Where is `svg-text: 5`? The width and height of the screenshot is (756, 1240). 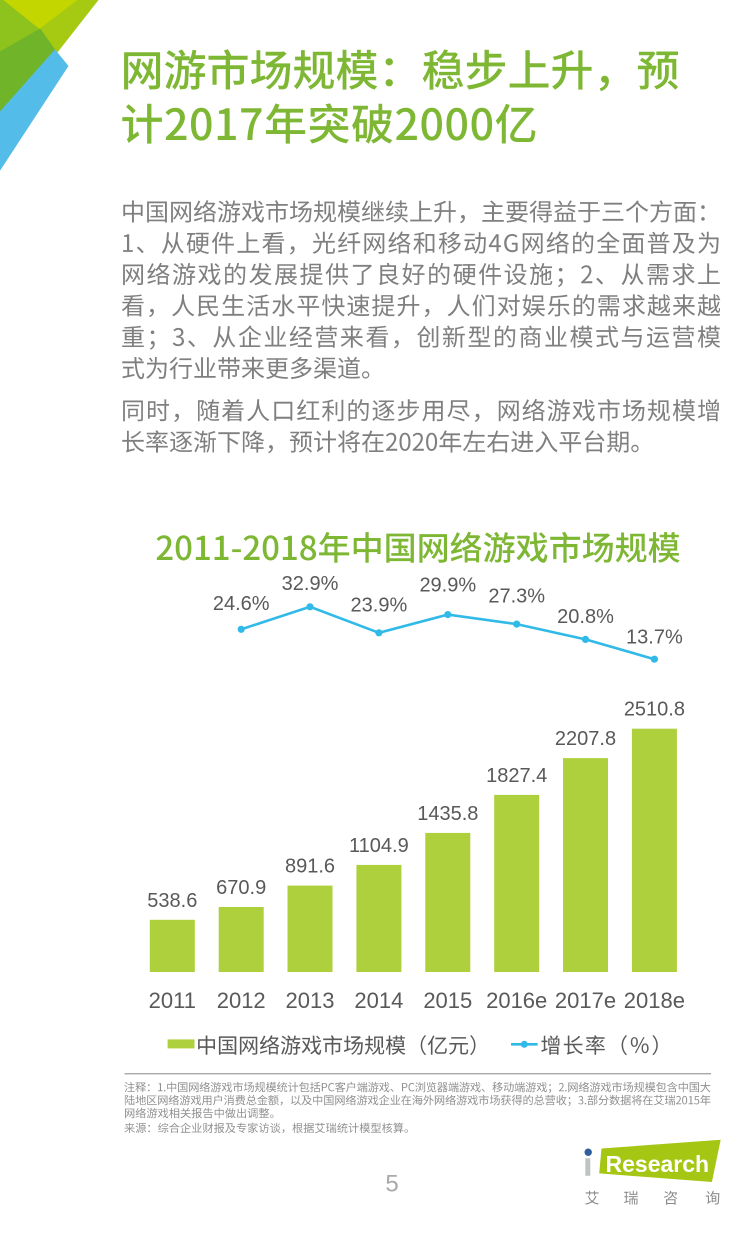
svg-text: 5 is located at coordinates (391, 1184).